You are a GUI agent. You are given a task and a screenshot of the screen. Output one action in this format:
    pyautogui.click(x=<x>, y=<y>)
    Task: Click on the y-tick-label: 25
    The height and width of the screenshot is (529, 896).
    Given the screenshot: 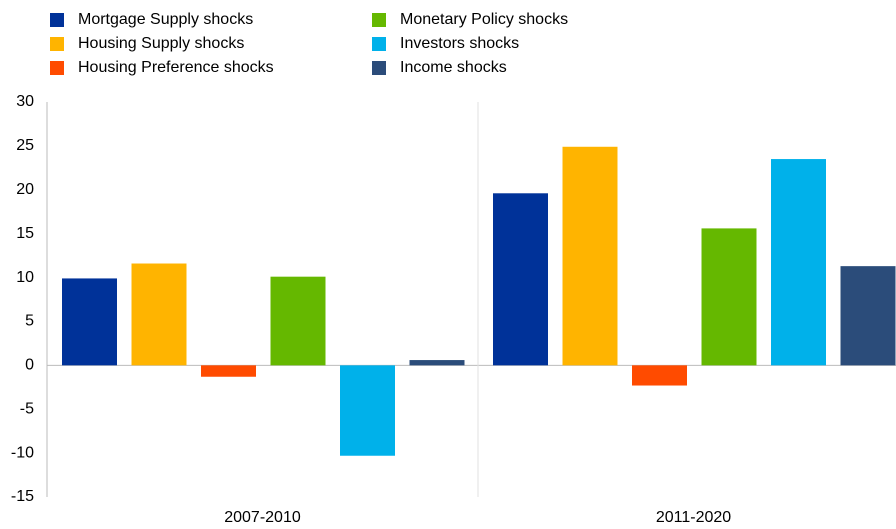 What is the action you would take?
    pyautogui.click(x=25, y=145)
    